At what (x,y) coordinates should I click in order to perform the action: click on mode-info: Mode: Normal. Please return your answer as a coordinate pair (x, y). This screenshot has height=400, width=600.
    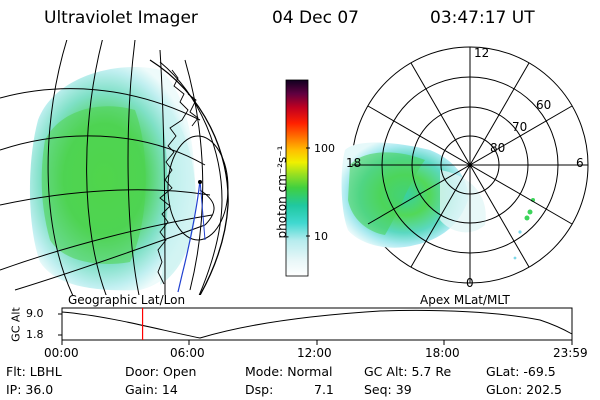
    Looking at the image, I should click on (289, 371).